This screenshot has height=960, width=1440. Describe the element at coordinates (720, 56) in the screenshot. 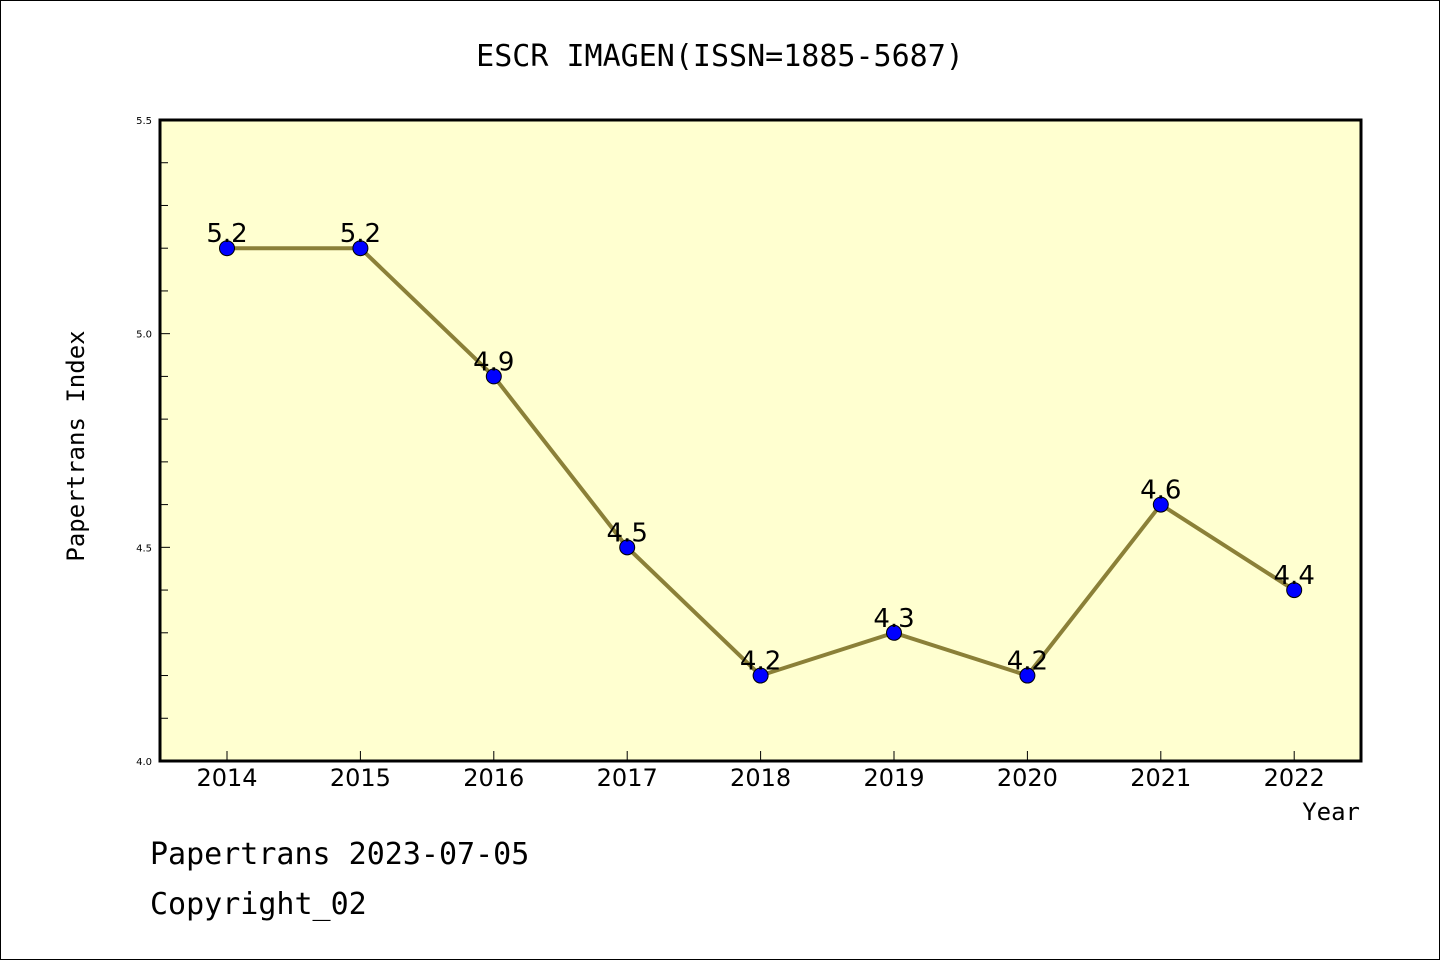

I see `chart-title: ESCR IMAGEN(ISSN=1885-5687)` at that location.